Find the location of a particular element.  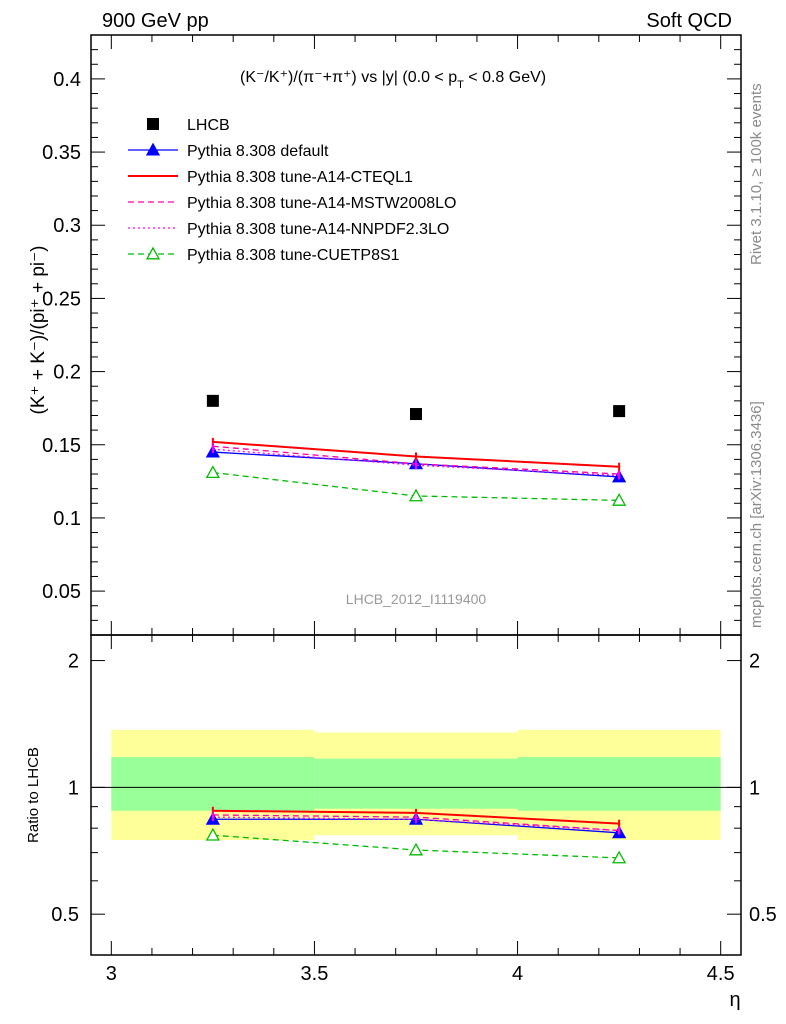

legend-entry-LHCB: LHCB is located at coordinates (188, 125).